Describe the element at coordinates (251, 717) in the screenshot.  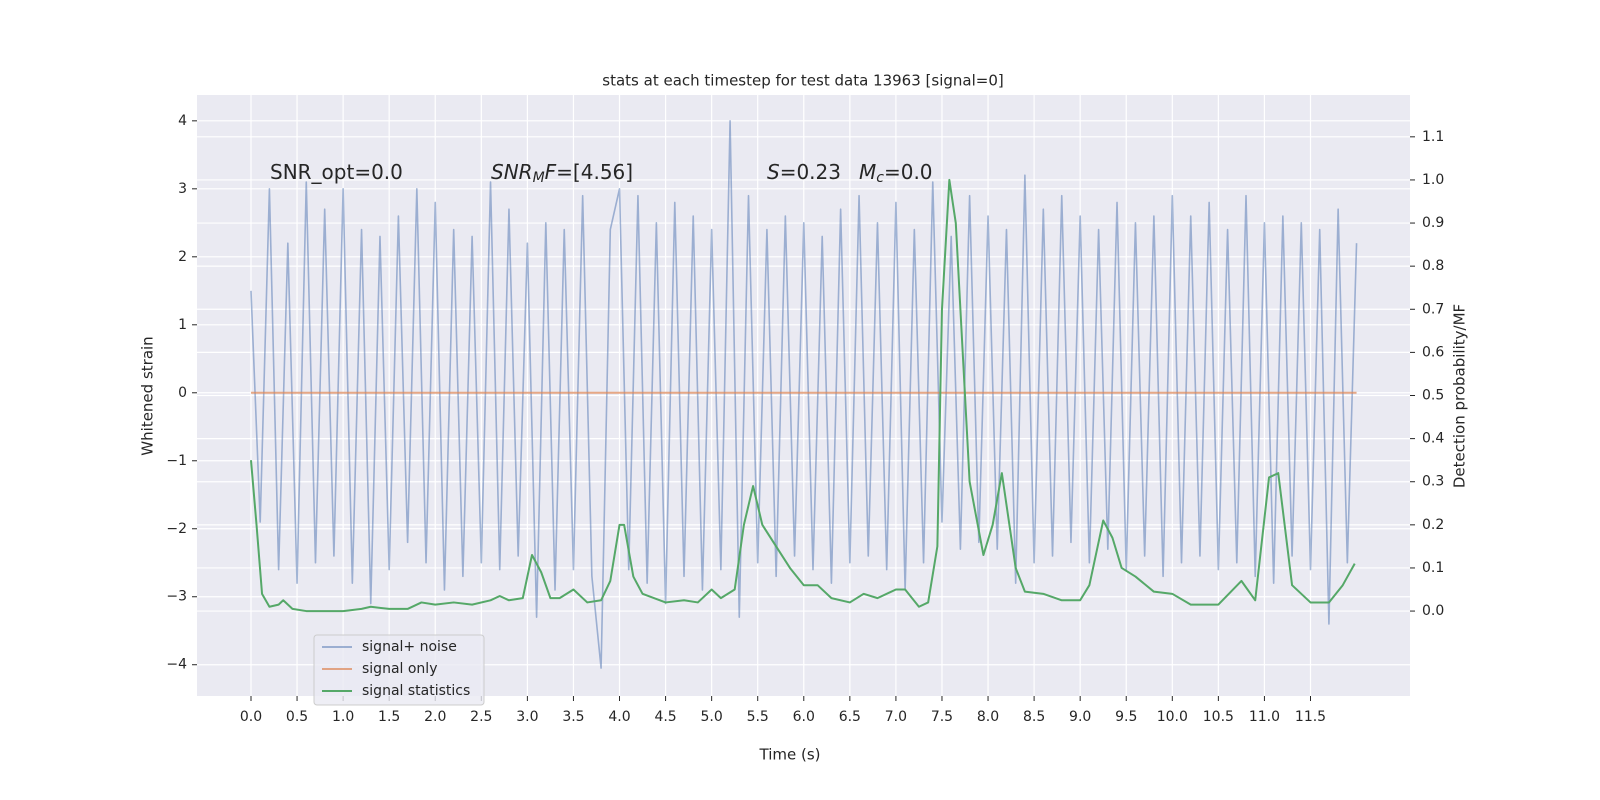
I see `x-tick-label: 0.0` at that location.